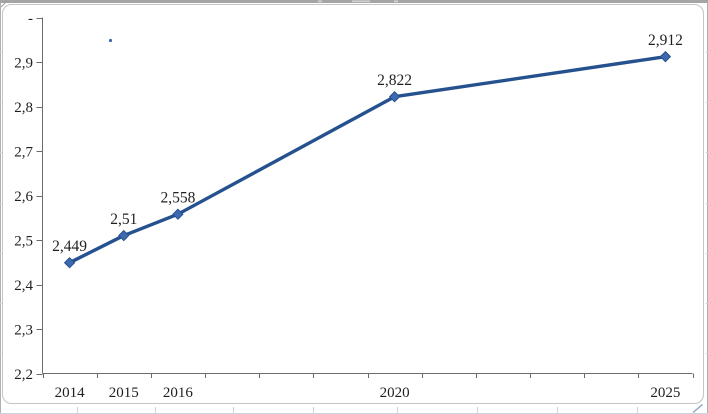  I want to click on y-tick-label: 2,8, so click(23, 108).